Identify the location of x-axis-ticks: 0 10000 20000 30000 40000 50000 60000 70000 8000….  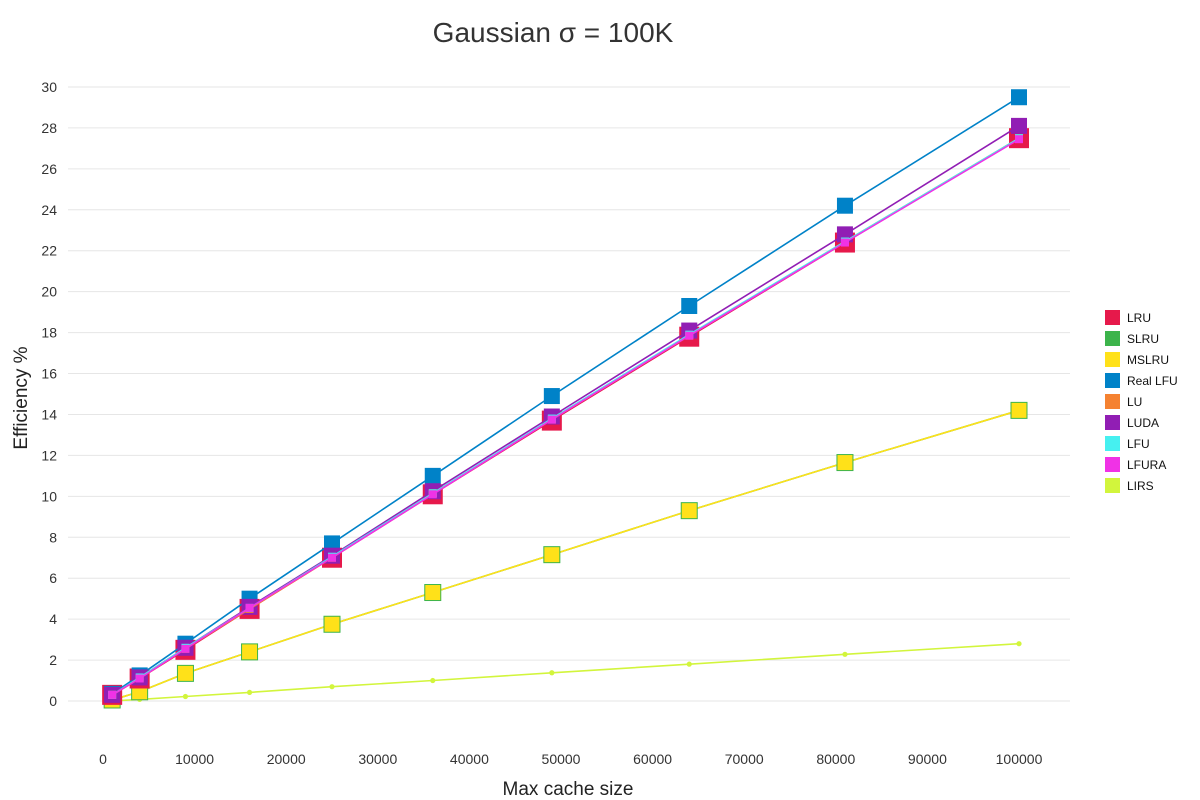
(570, 759).